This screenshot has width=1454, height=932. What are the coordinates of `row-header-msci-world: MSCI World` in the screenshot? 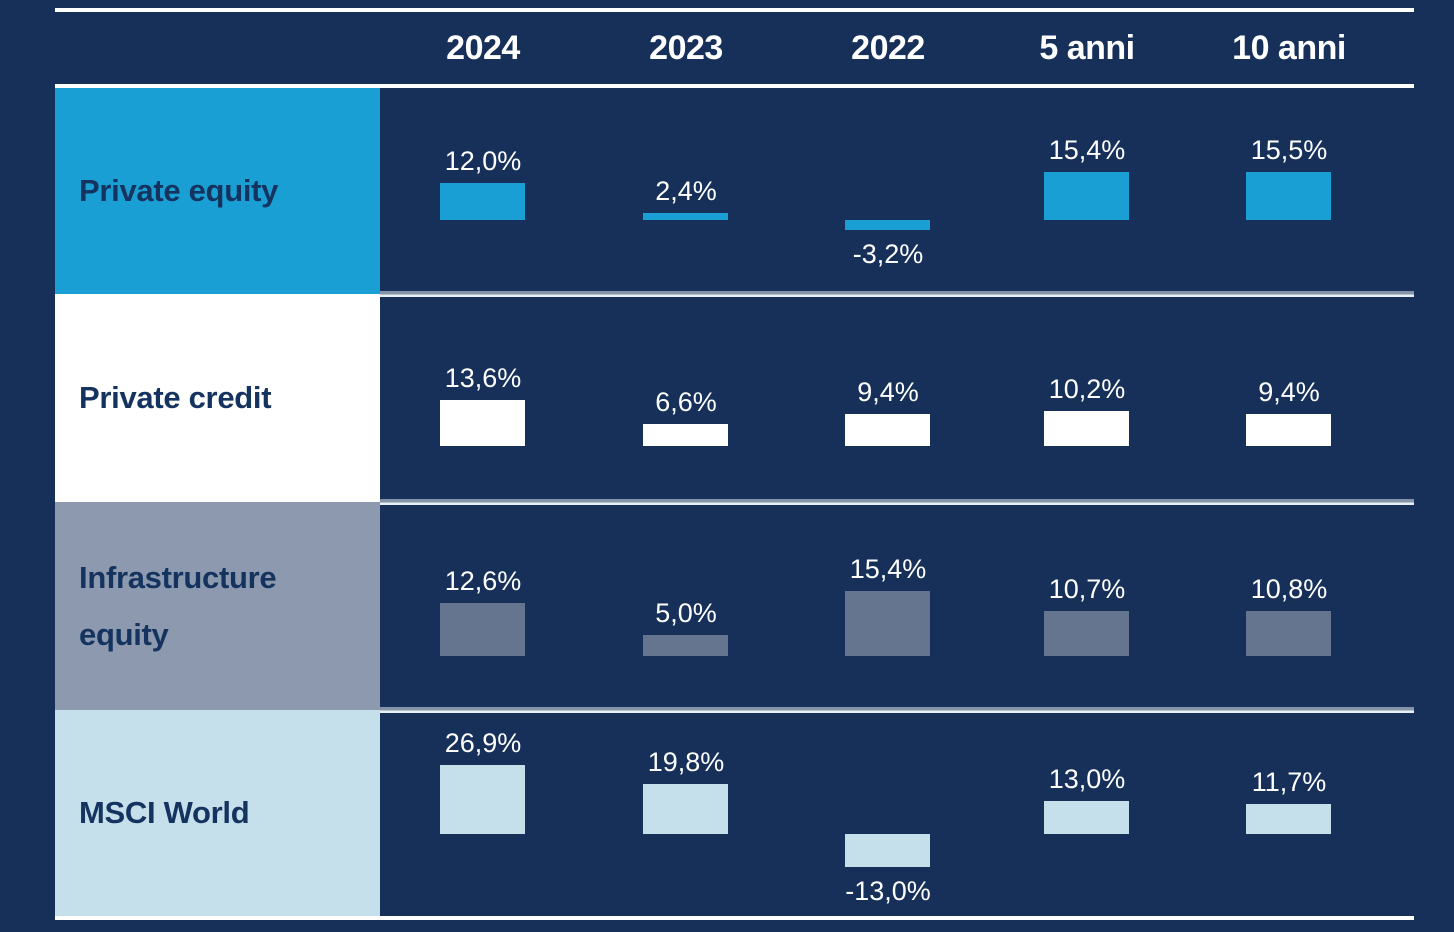 It's located at (217, 813).